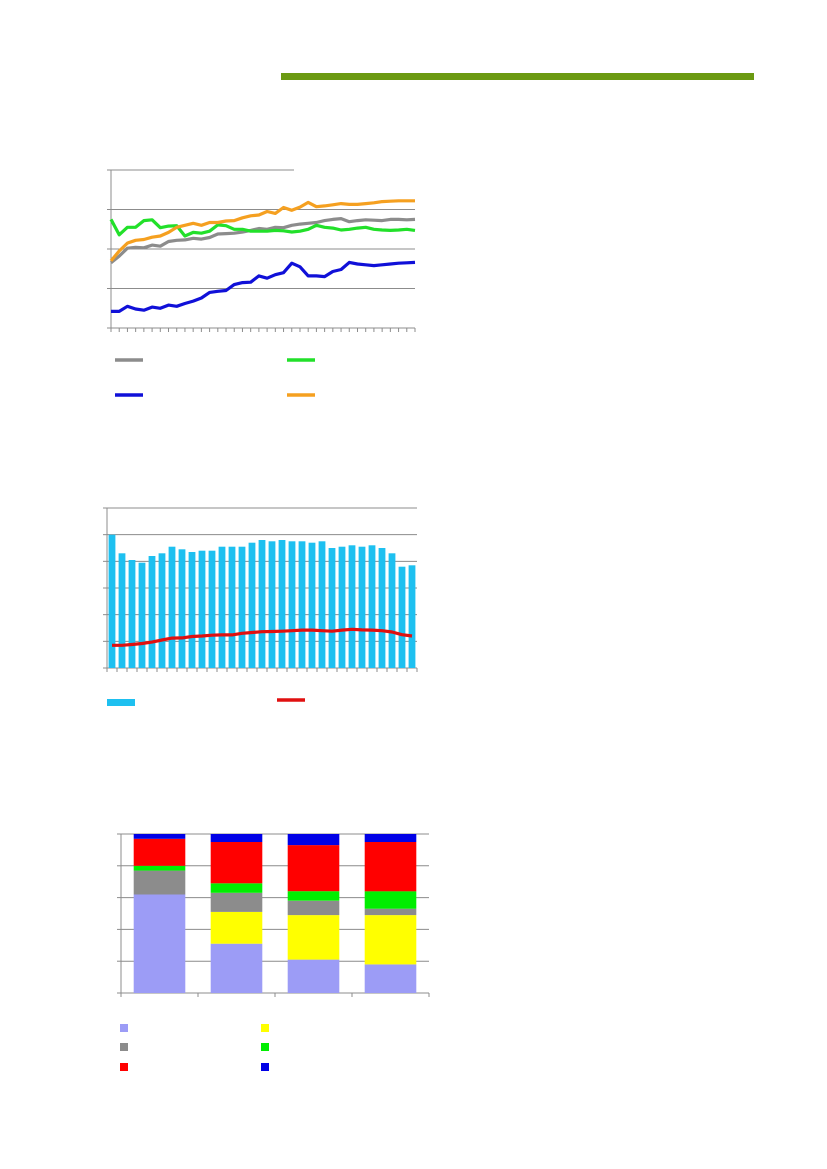 The height and width of the screenshot is (1169, 827). I want to click on series-line, so click(262, 637).